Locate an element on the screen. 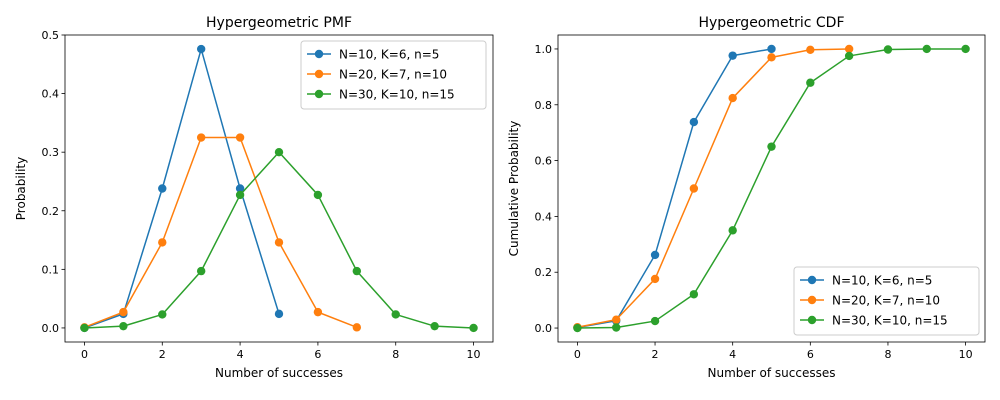 This screenshot has height=400, width=1000. y-tick-label: 0.5 is located at coordinates (51, 35).